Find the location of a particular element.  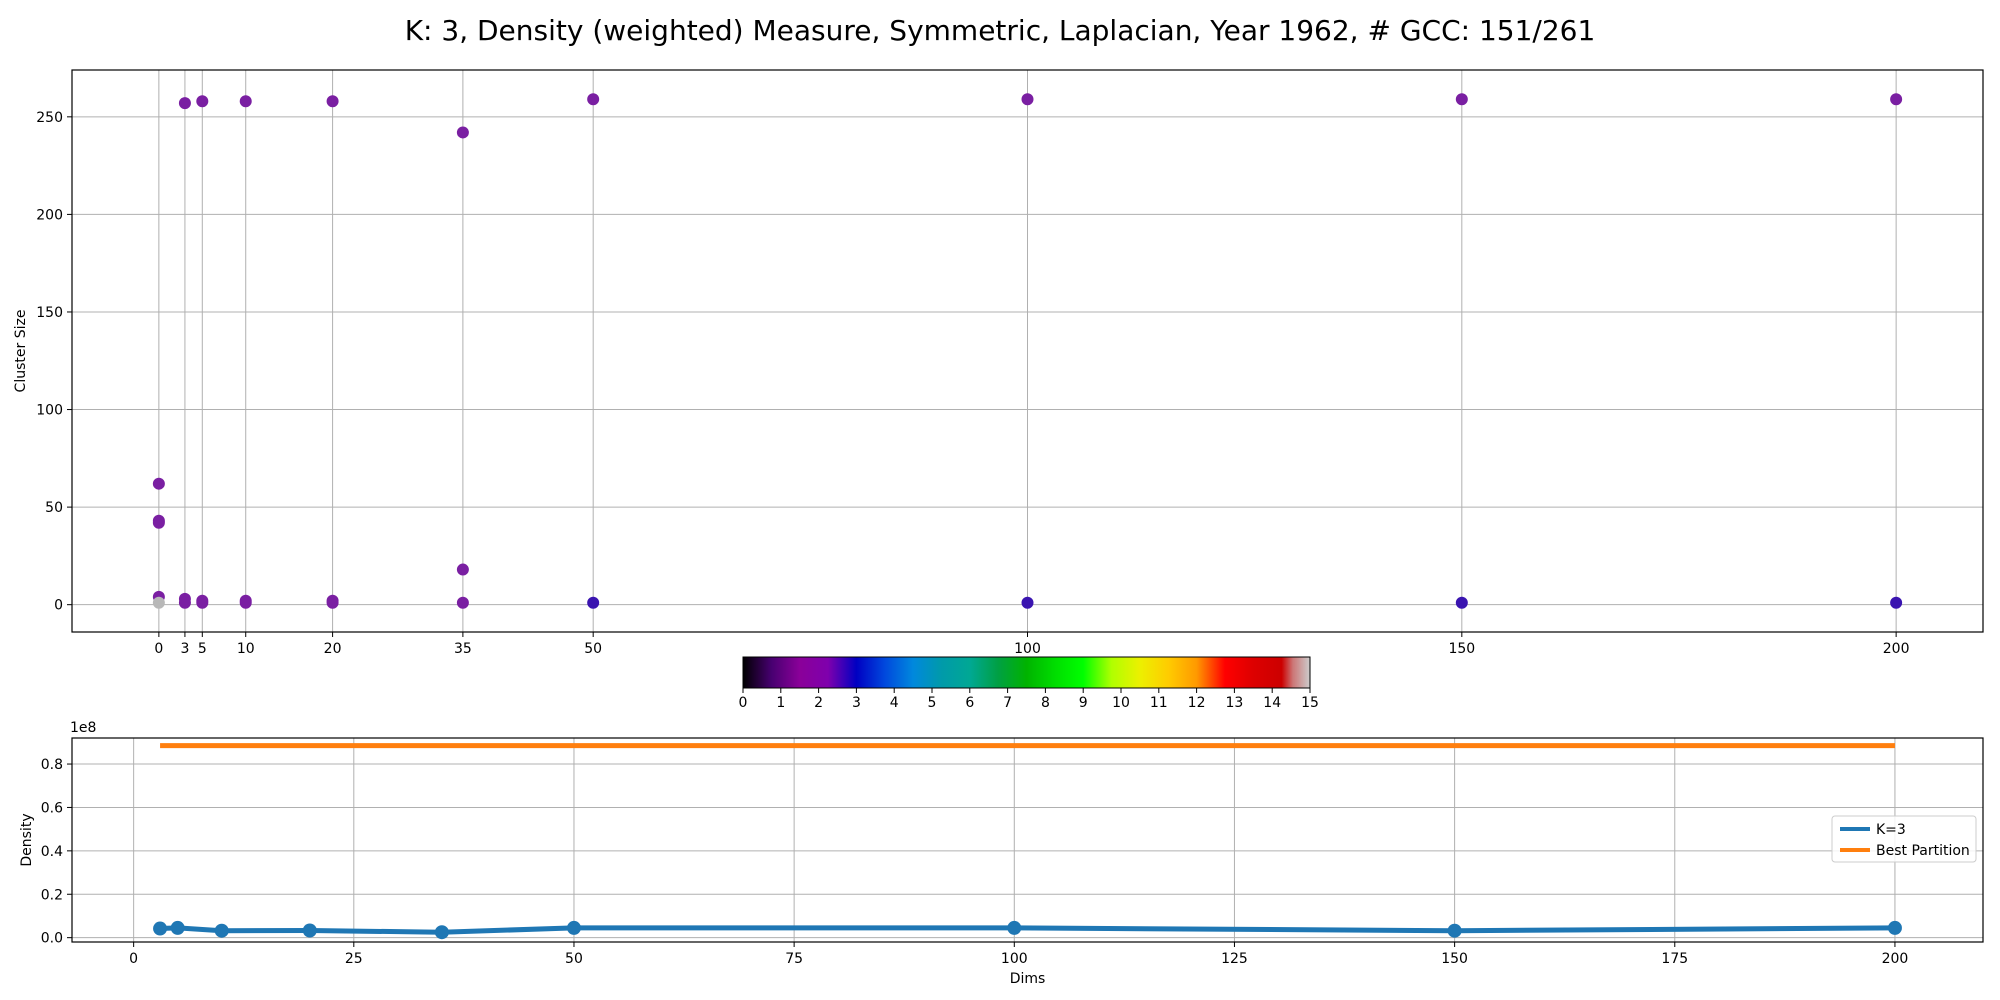

colorbar-tick-label: 8 is located at coordinates (1045, 703).